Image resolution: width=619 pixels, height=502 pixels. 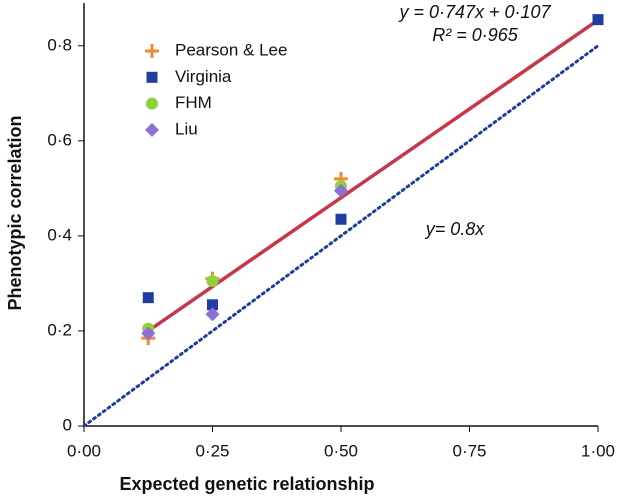 I want to click on legend-label: Liu, so click(x=186, y=128).